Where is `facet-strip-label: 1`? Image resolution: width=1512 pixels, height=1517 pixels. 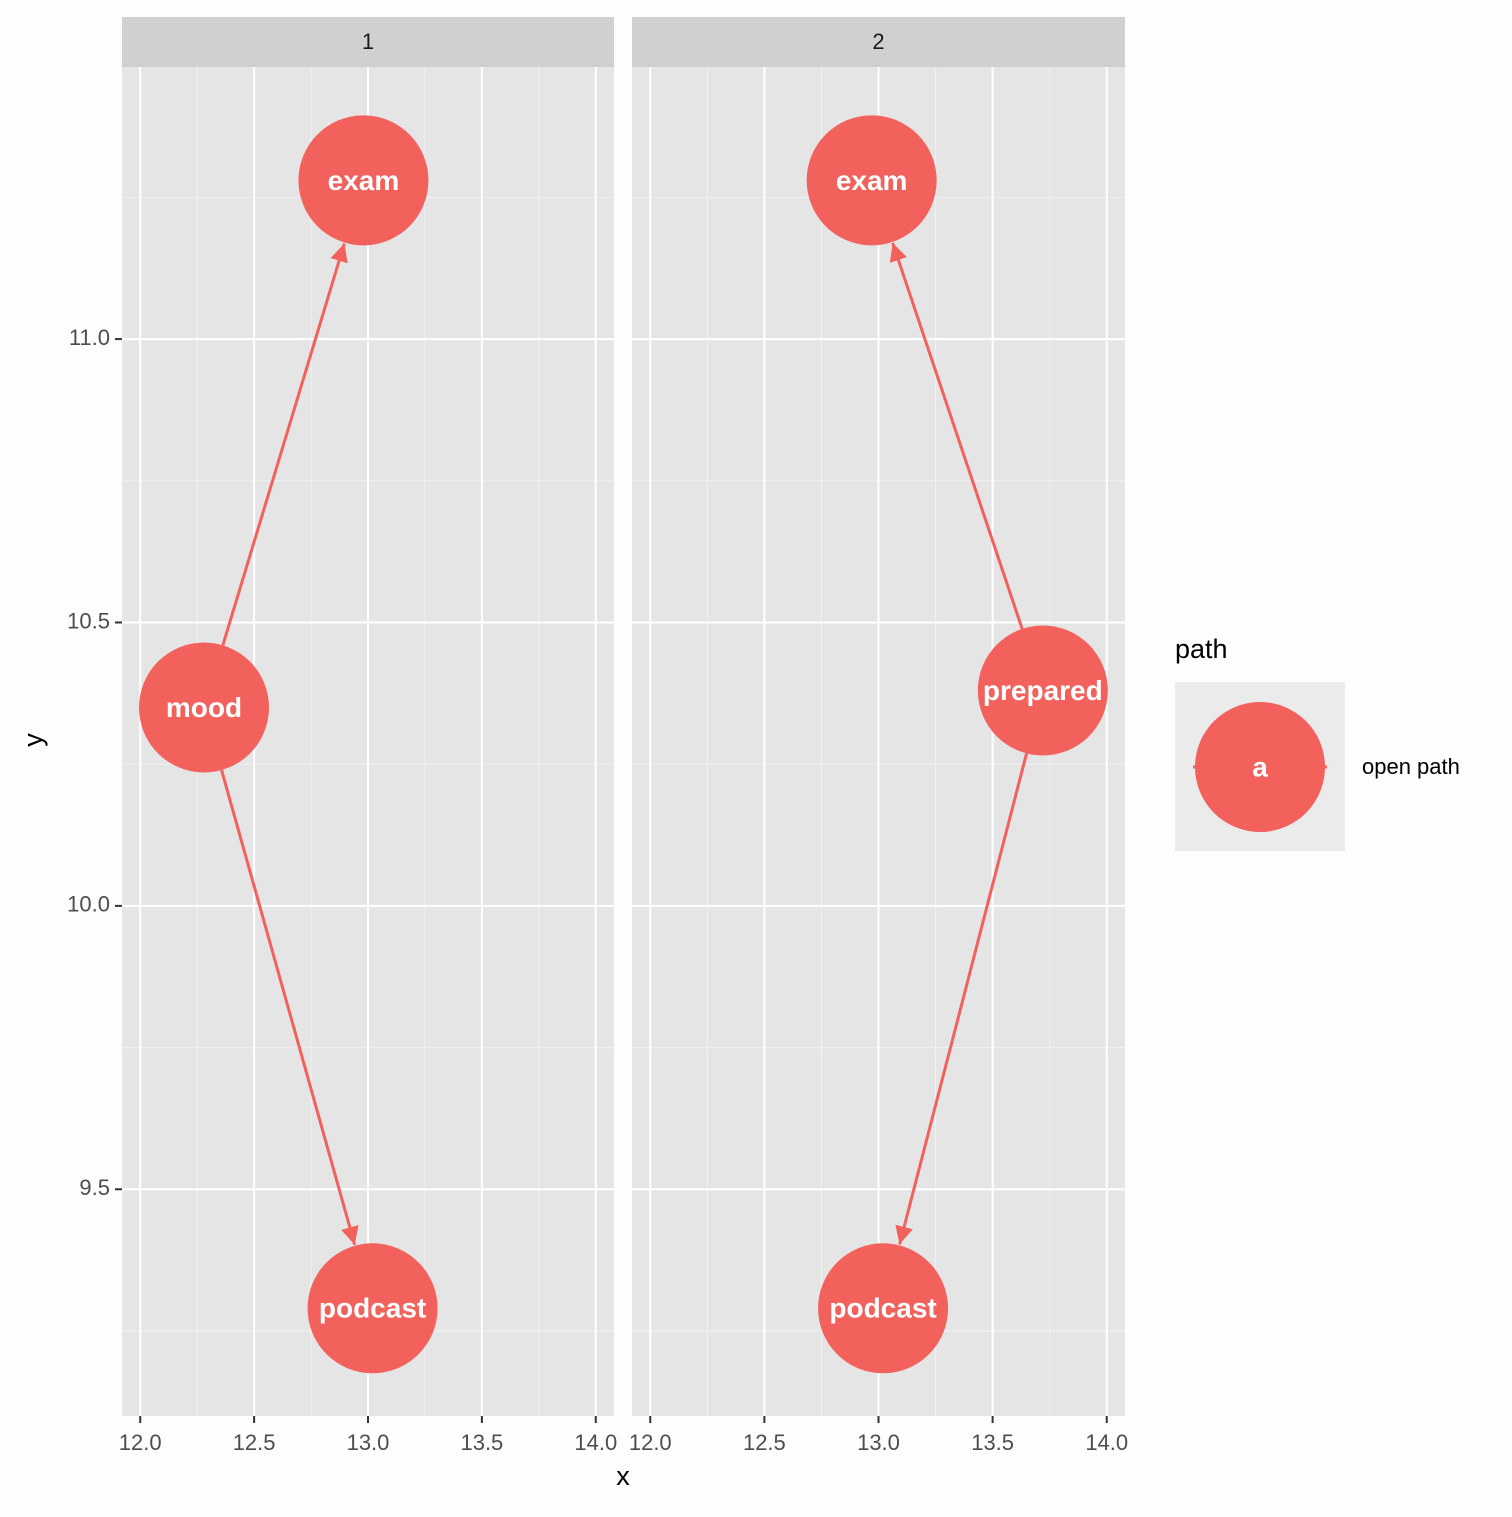 facet-strip-label: 1 is located at coordinates (368, 41).